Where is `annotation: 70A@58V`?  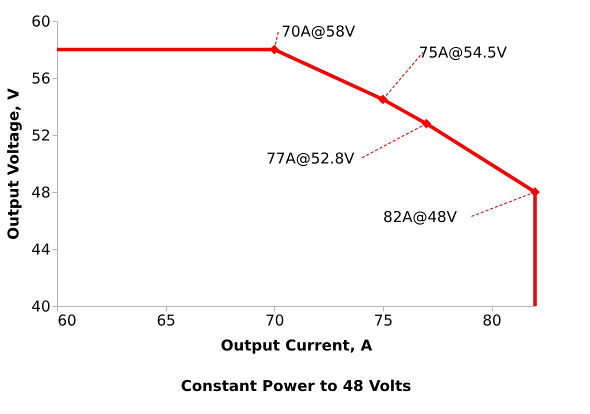 annotation: 70A@58V is located at coordinates (318, 31).